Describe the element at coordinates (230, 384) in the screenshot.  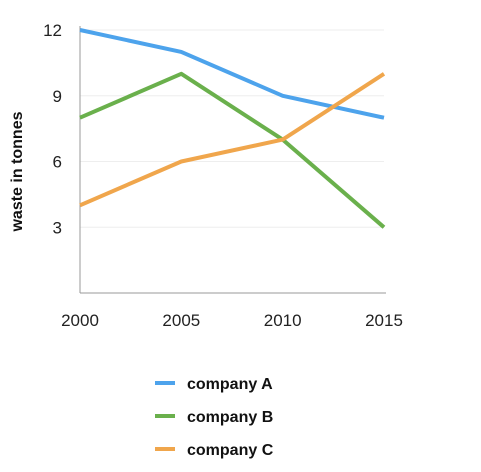
I see `legend-label: company A` at that location.